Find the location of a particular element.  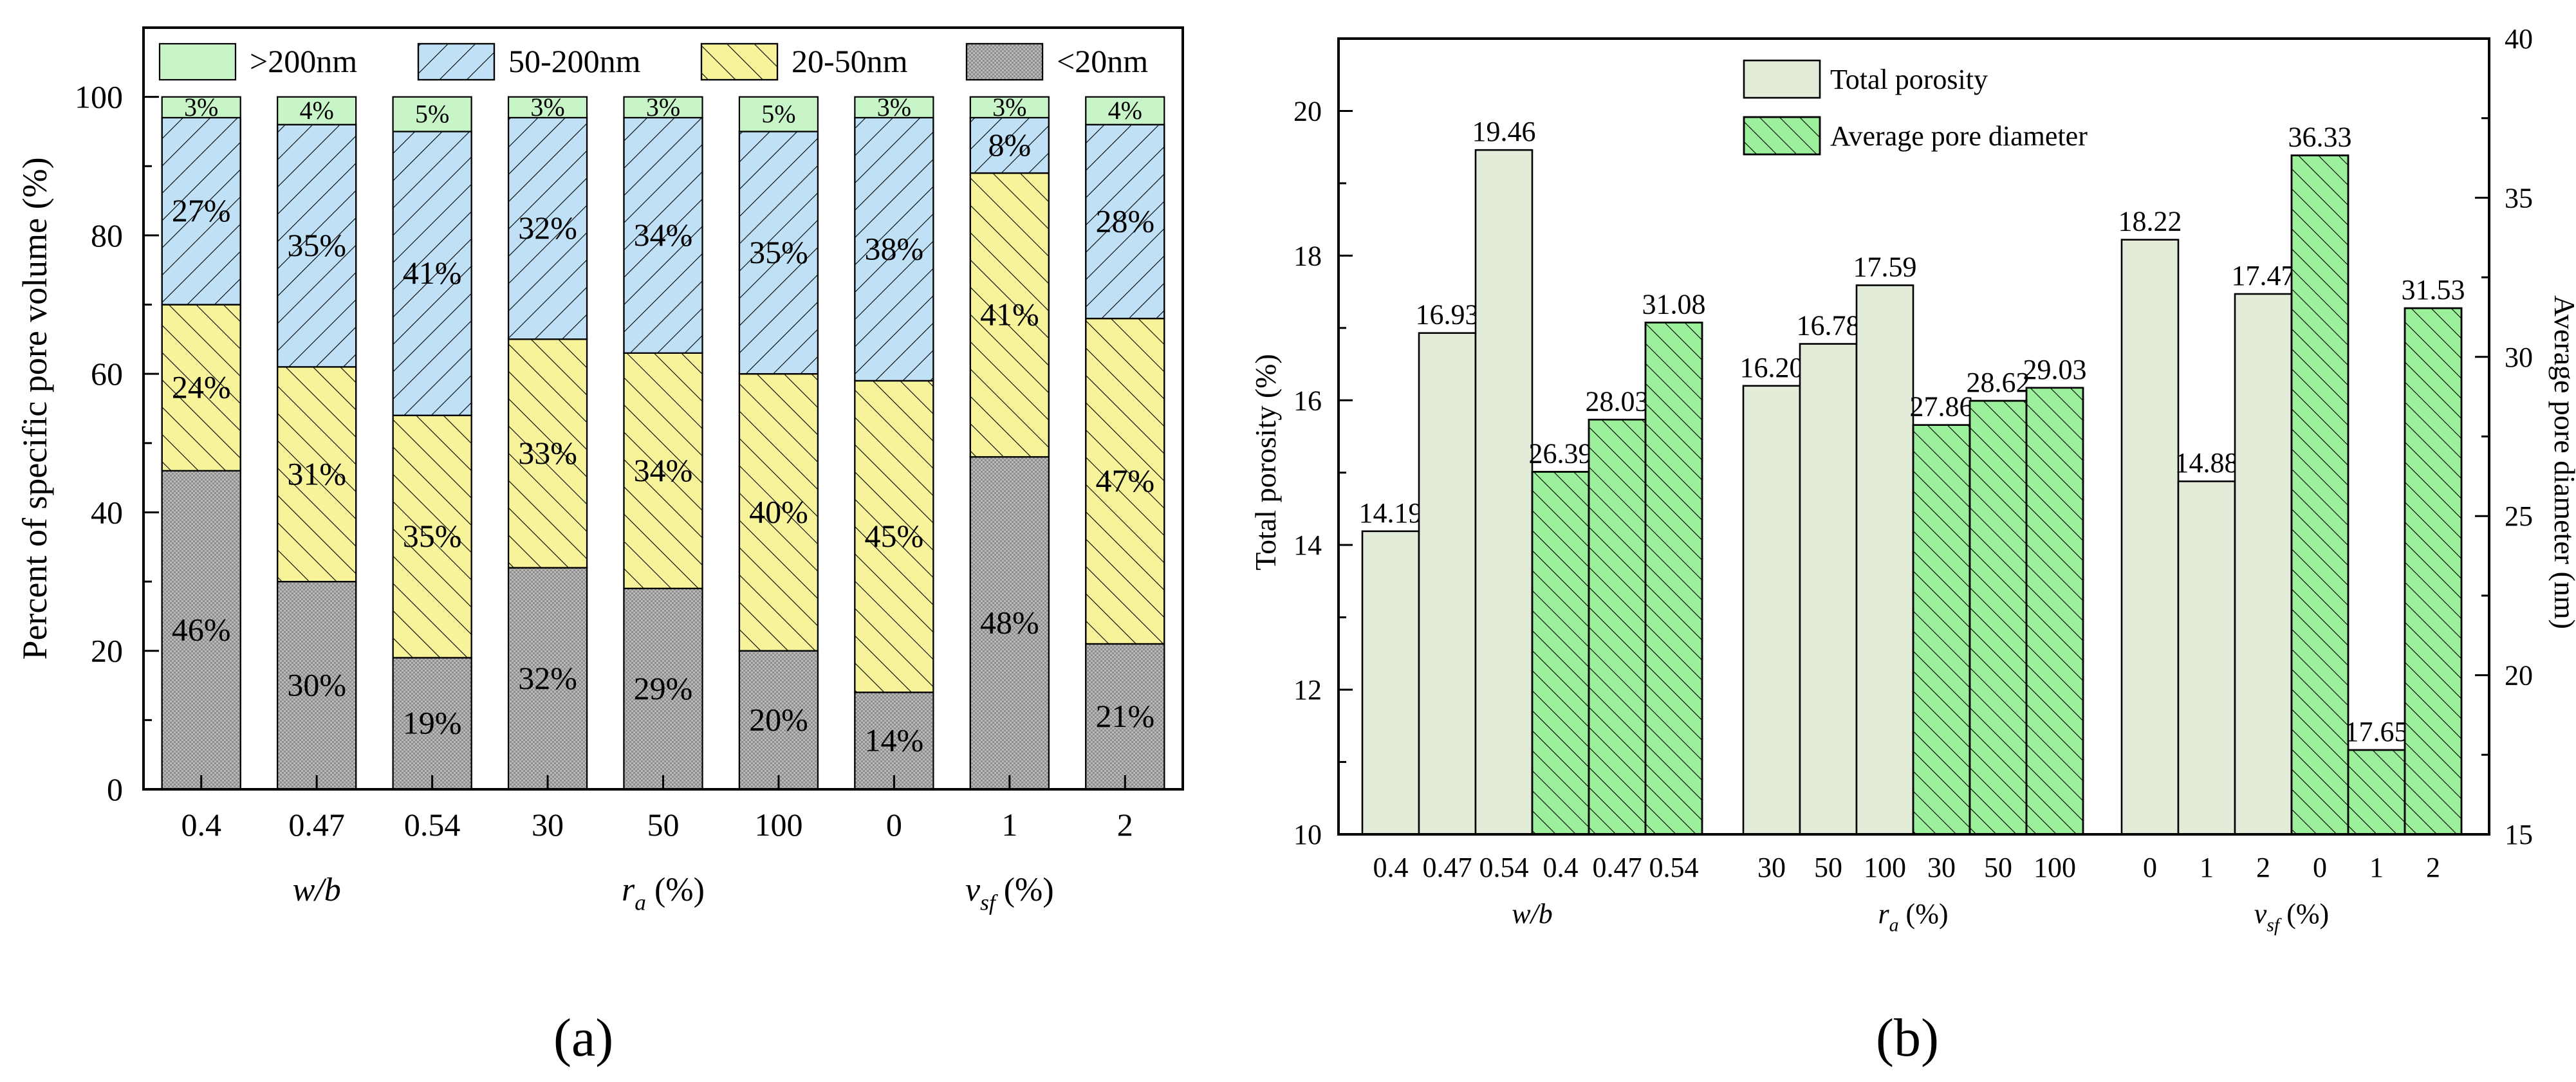

y-tick-label: 20 is located at coordinates (107, 651).